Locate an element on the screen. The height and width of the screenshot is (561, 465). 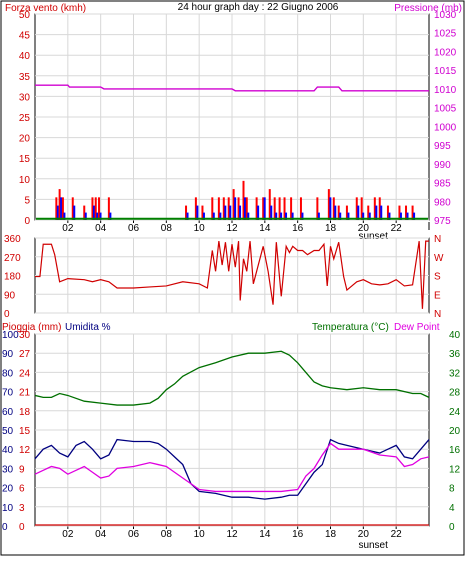
compass-label: S is located at coordinates (437, 277).